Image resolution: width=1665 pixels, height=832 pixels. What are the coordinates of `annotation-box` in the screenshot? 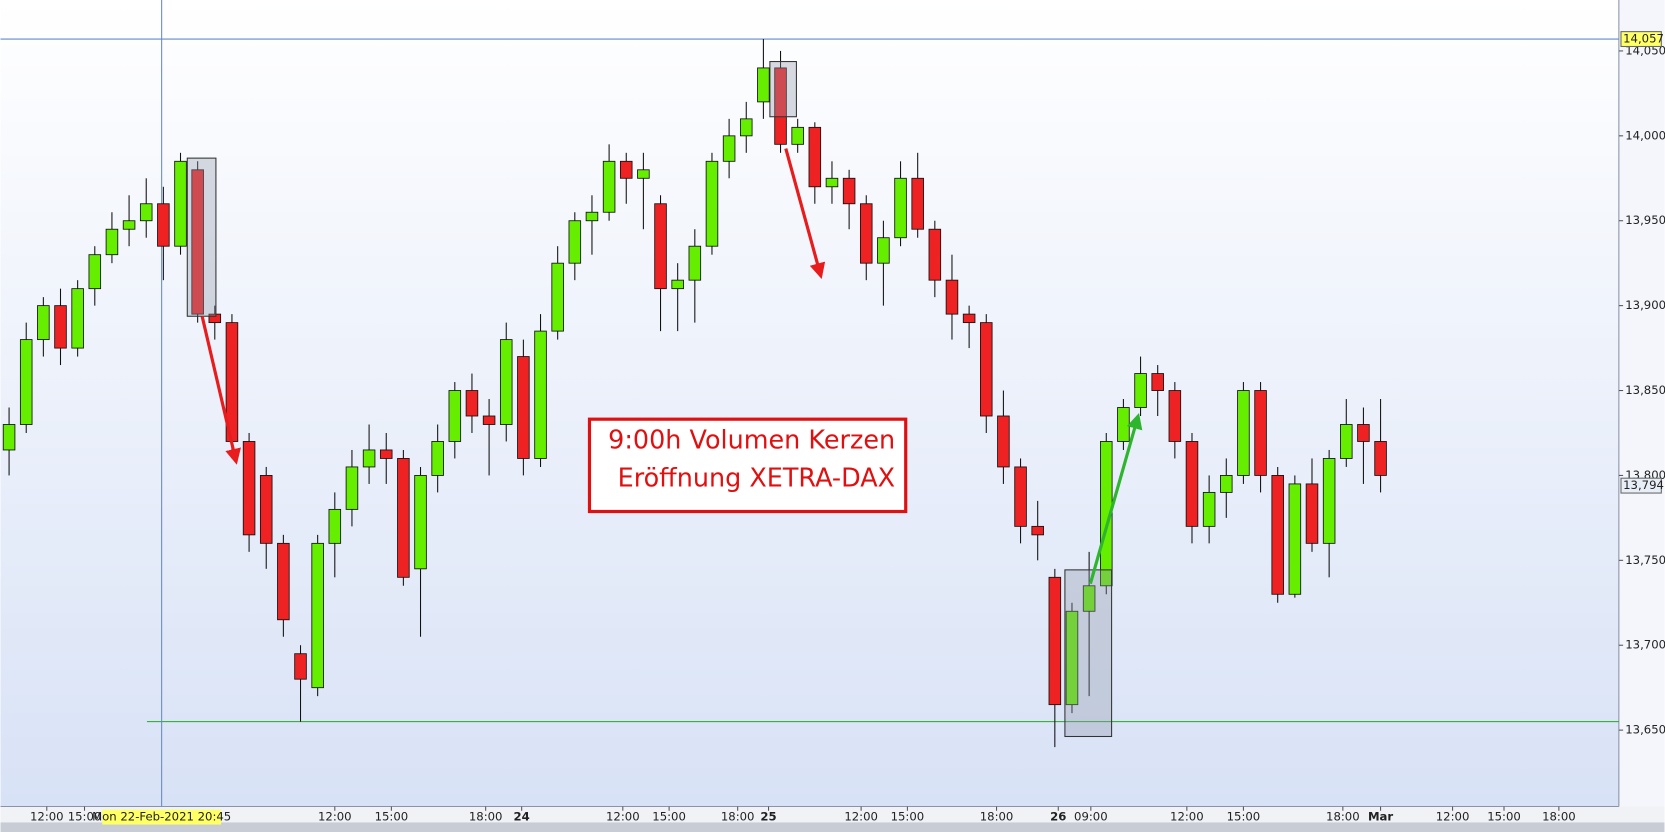 It's located at (747, 465).